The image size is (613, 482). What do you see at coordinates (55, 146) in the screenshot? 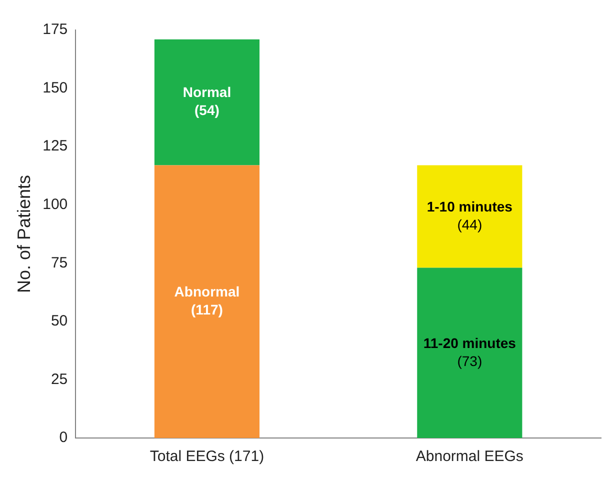
I see `y-tick-label: 125` at bounding box center [55, 146].